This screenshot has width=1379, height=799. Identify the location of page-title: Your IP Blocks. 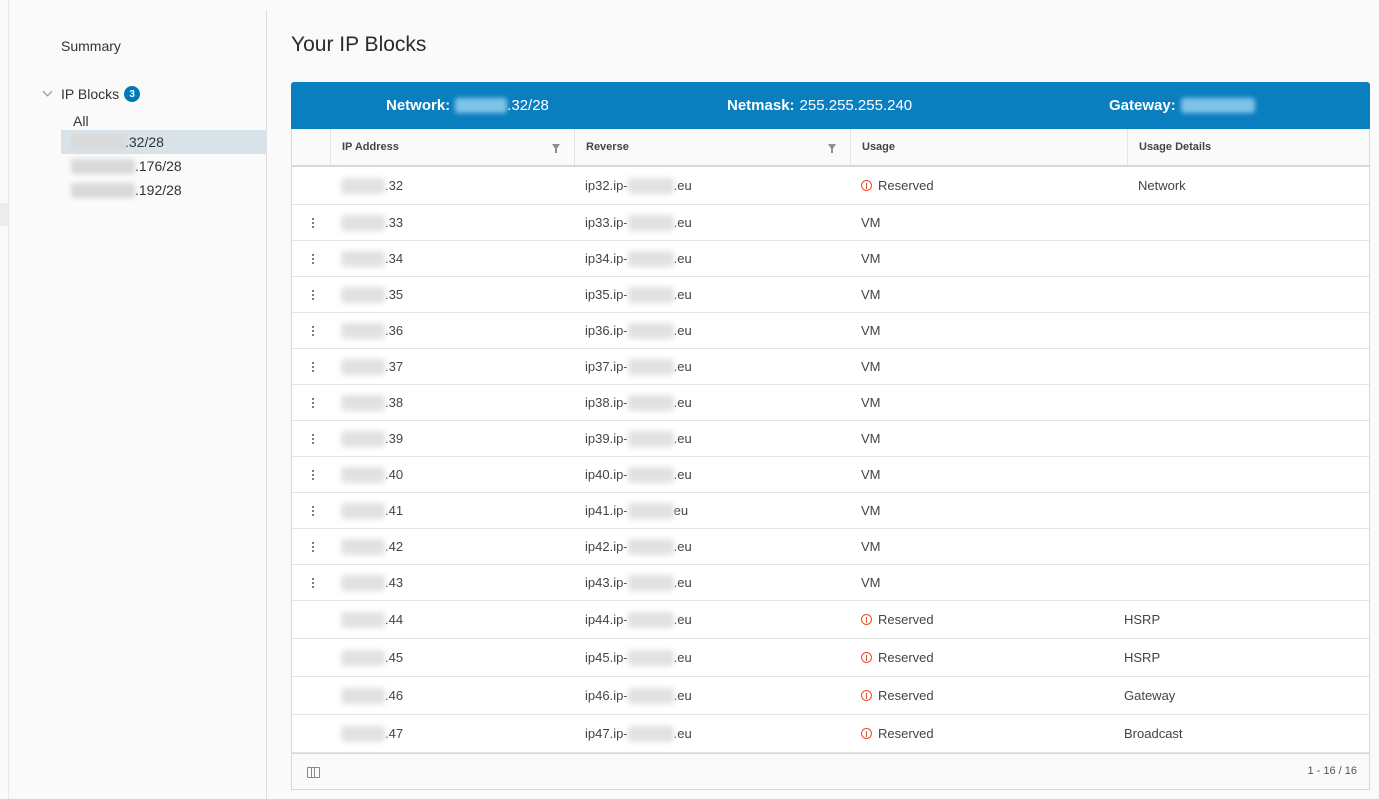
(359, 44).